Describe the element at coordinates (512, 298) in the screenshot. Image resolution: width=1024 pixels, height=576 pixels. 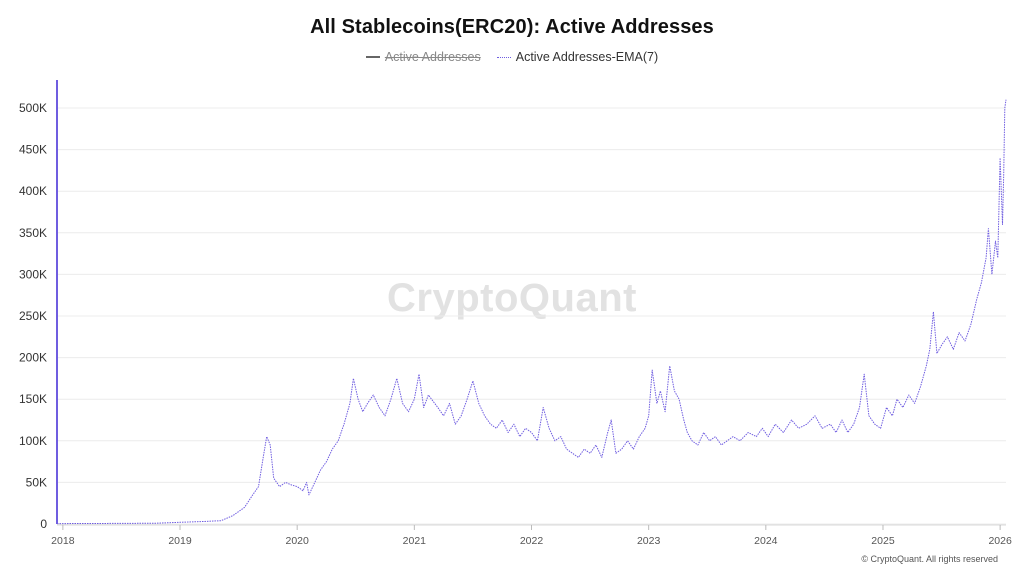
I see `watermark: CryptoQuant` at that location.